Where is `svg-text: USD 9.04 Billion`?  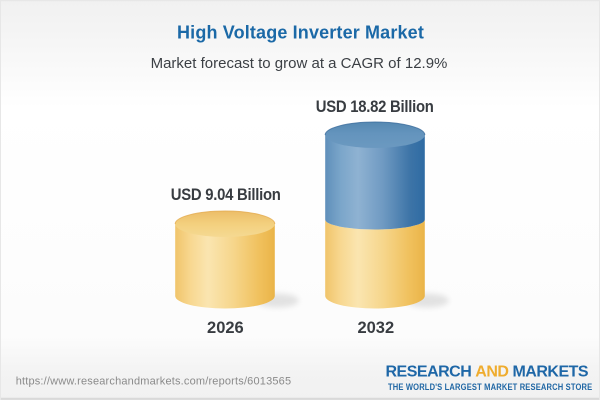
svg-text: USD 9.04 Billion is located at coordinates (226, 195).